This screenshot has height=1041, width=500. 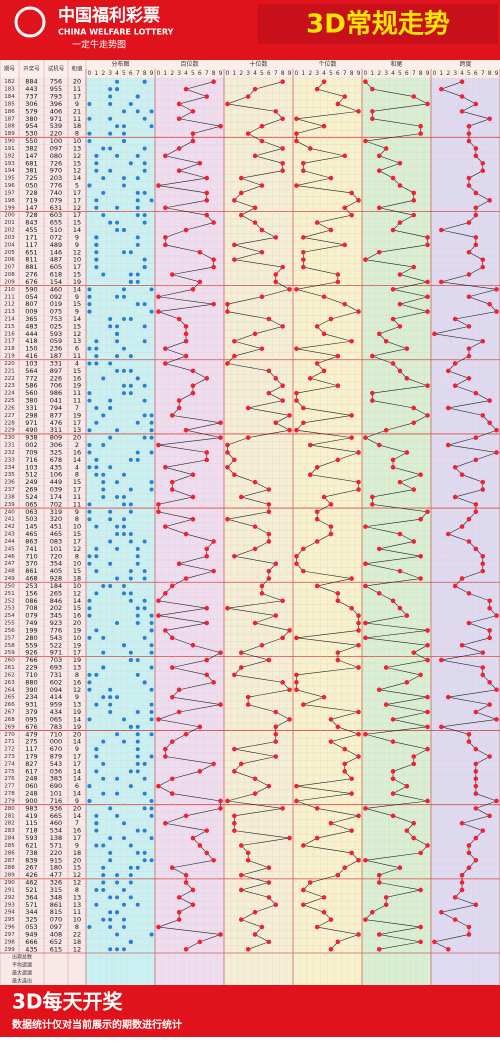 I want to click on issue: 182, so click(x=9, y=82).